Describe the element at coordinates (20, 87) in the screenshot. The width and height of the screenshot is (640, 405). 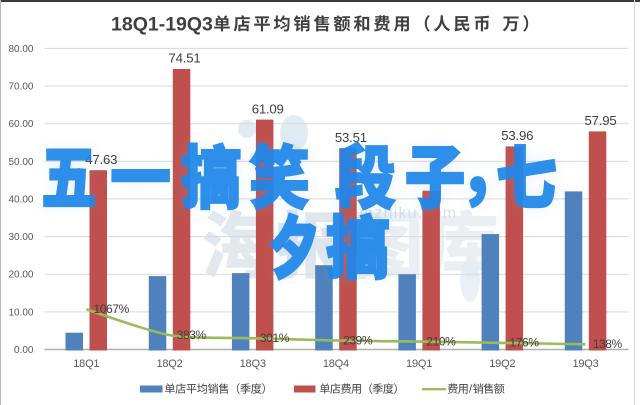
I see `svg-text: 70.00` at that location.